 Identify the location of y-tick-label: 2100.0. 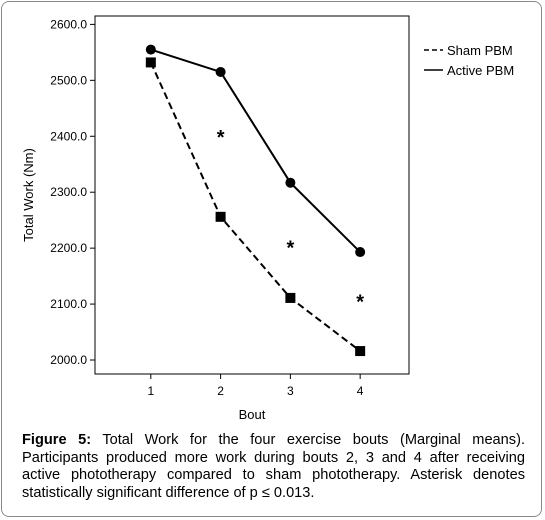
(68, 304).